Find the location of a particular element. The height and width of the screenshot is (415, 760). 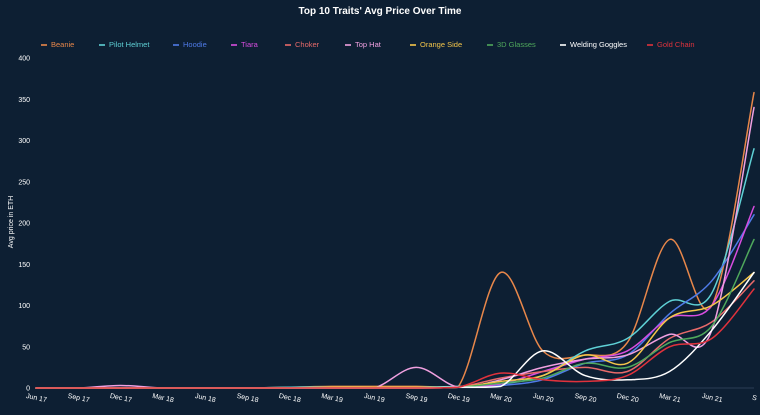

y-tick-label: 150 is located at coordinates (24, 265).